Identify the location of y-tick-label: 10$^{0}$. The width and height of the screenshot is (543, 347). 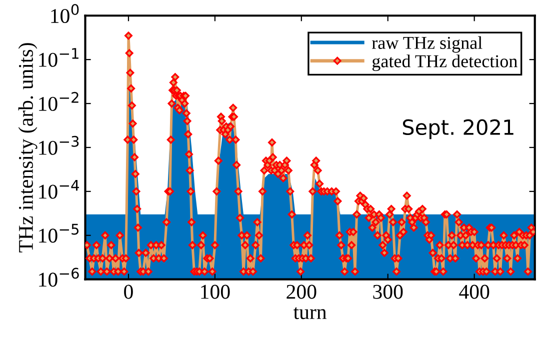
(65, 14).